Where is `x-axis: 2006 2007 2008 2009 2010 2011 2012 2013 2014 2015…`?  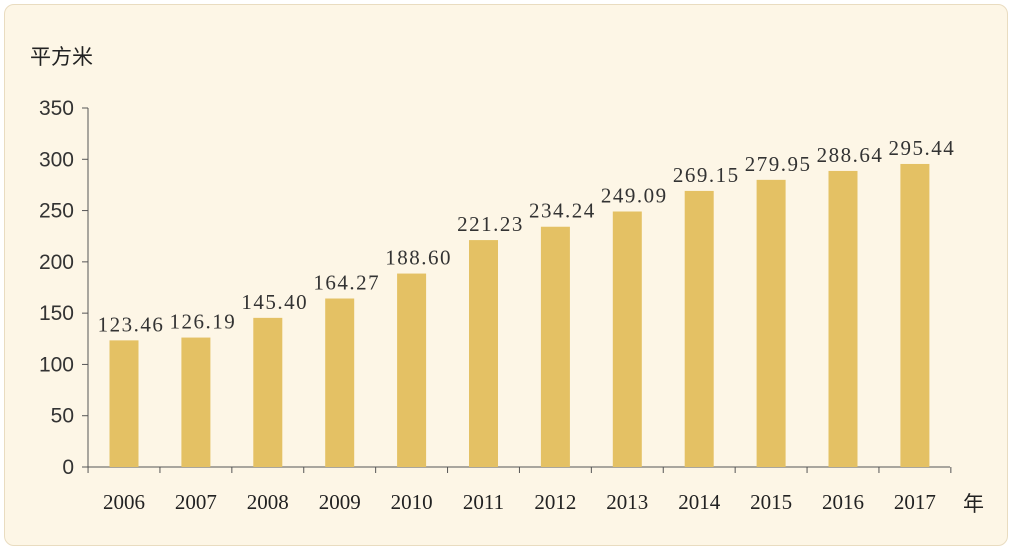
x-axis: 2006 2007 2008 2009 2010 2011 2012 2013 2014 2015… is located at coordinates (519, 490).